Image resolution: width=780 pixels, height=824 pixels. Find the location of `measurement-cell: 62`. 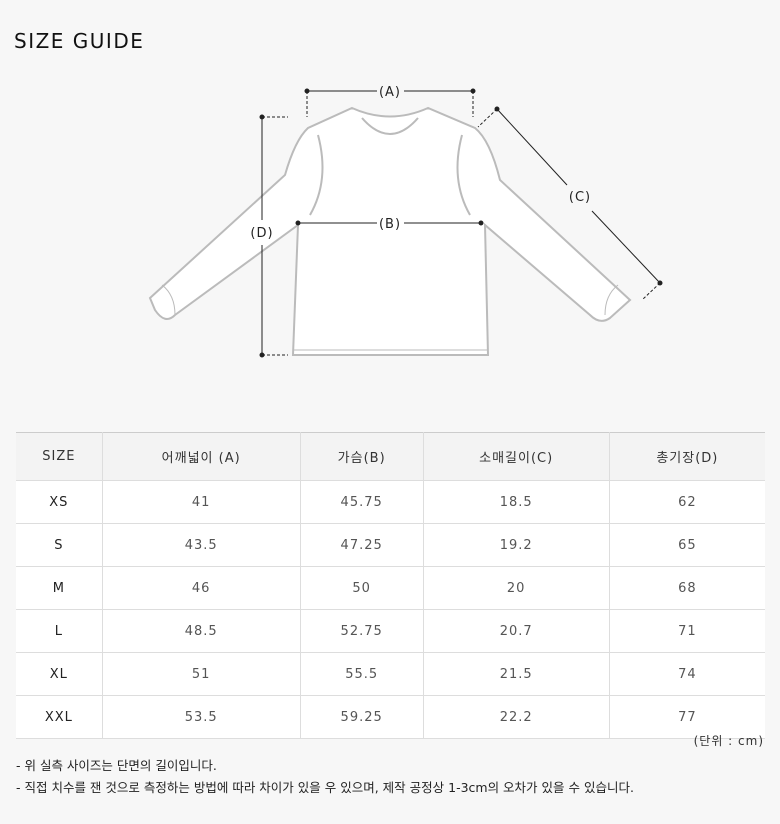

measurement-cell: 62 is located at coordinates (686, 502).